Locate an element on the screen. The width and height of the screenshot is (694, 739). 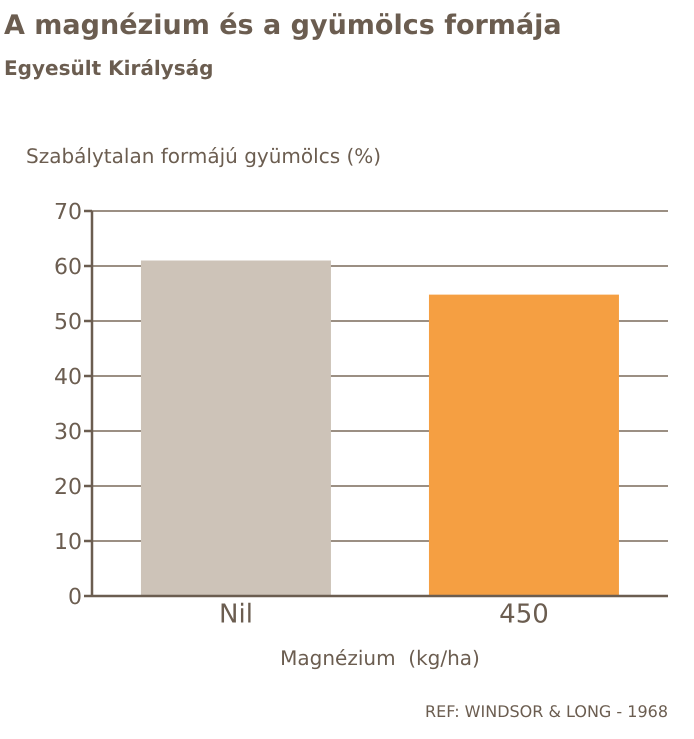
x-tick-label: Nil is located at coordinates (236, 614).